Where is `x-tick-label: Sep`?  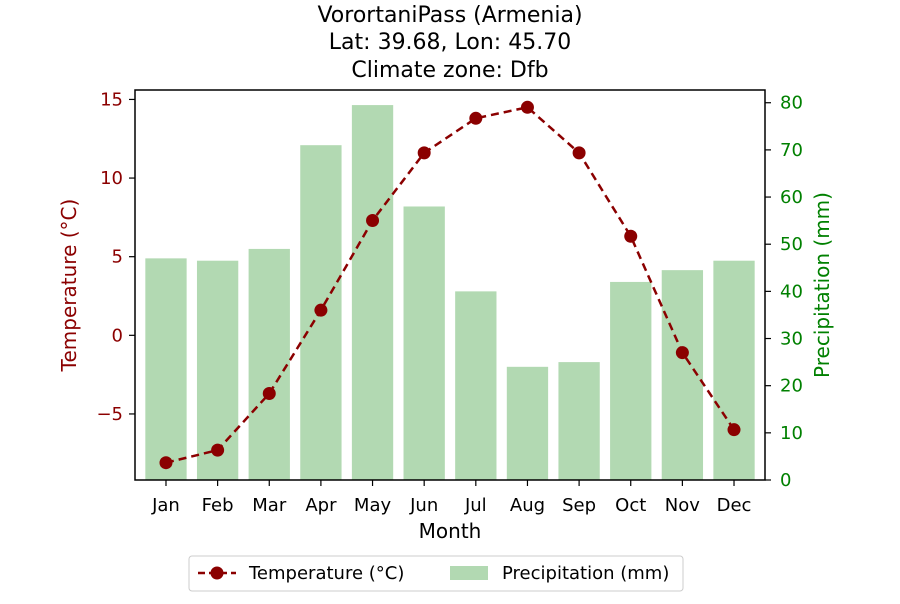 x-tick-label: Sep is located at coordinates (579, 505).